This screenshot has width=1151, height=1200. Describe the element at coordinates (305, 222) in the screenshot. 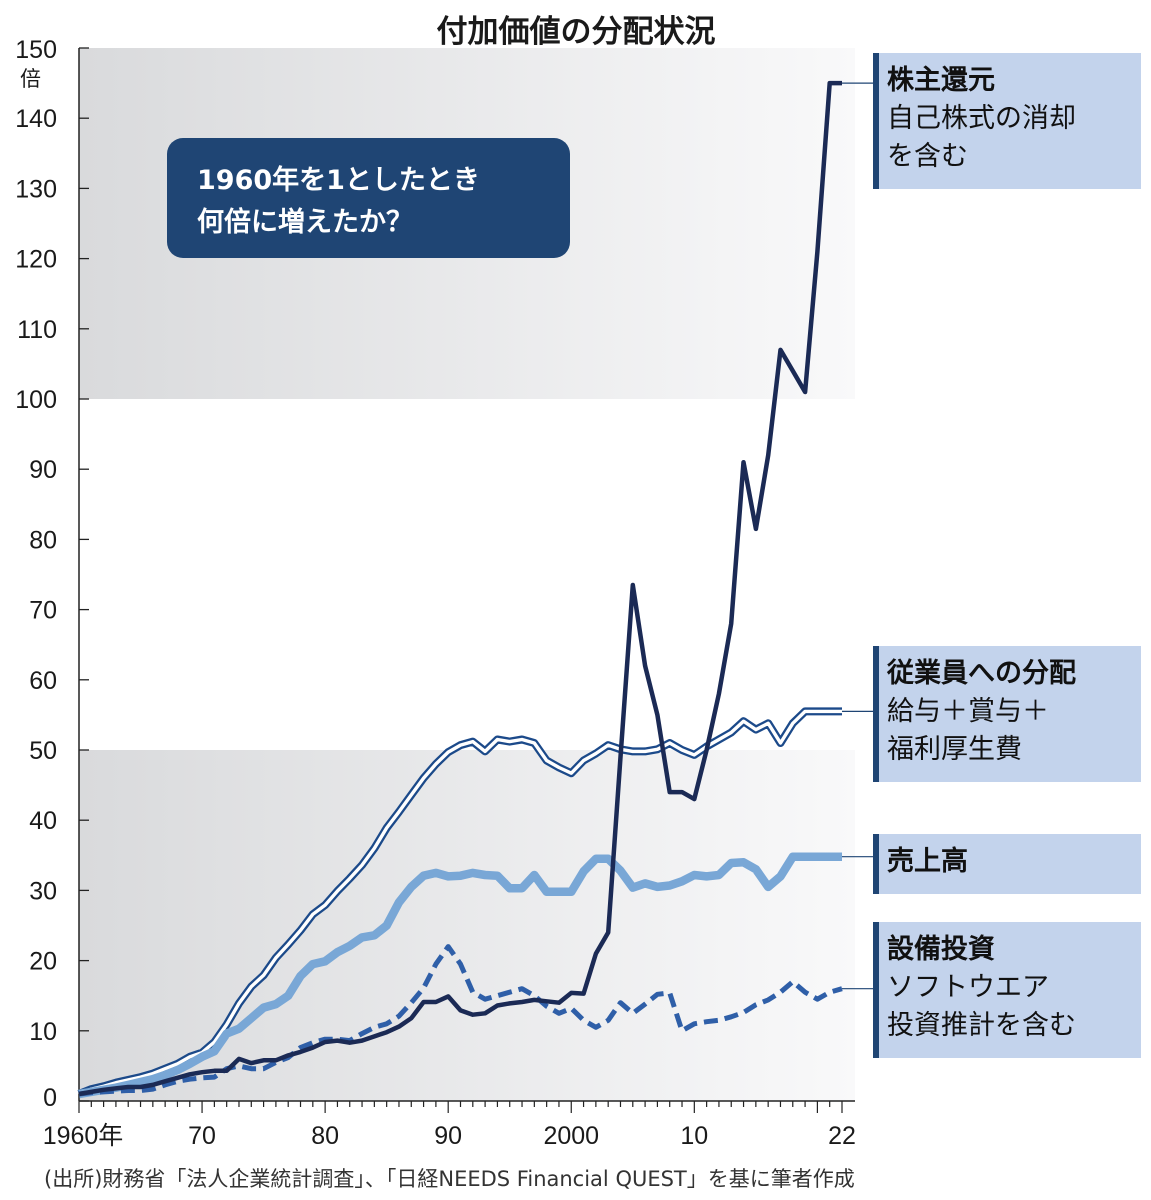

I see `annotation-line-2: 何倍に増えたか？` at that location.